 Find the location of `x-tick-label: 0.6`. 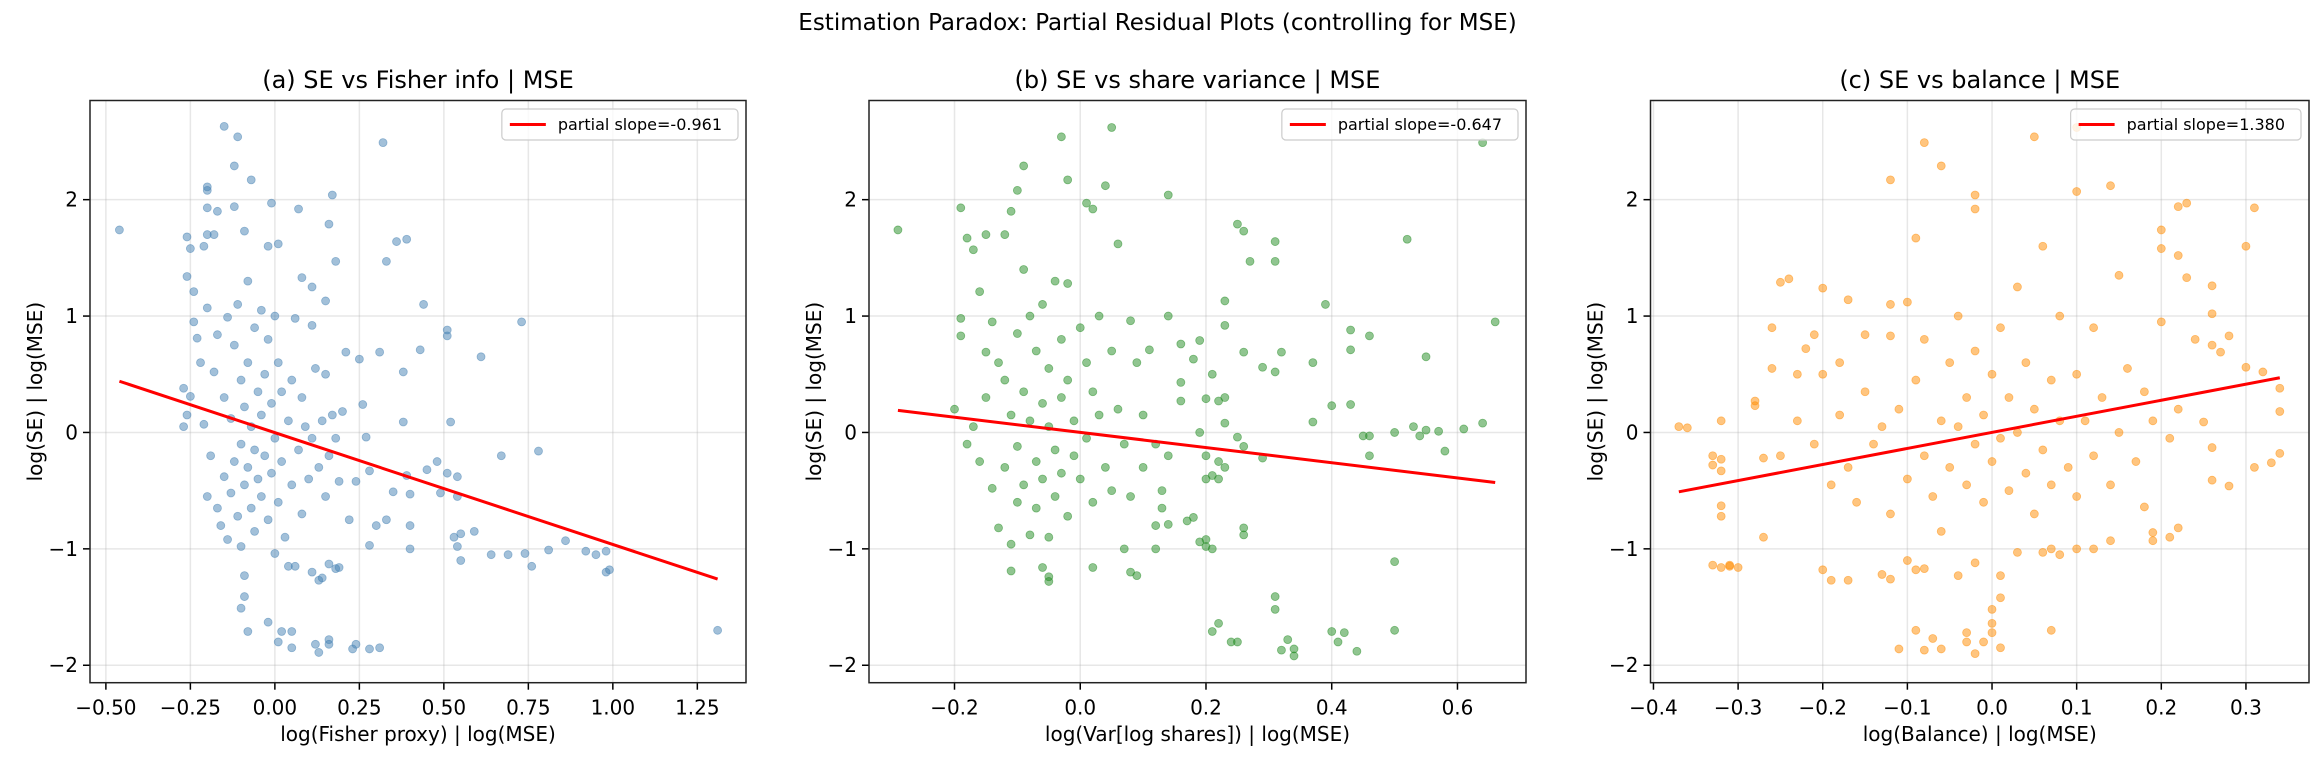

x-tick-label: 0.6 is located at coordinates (1458, 708).